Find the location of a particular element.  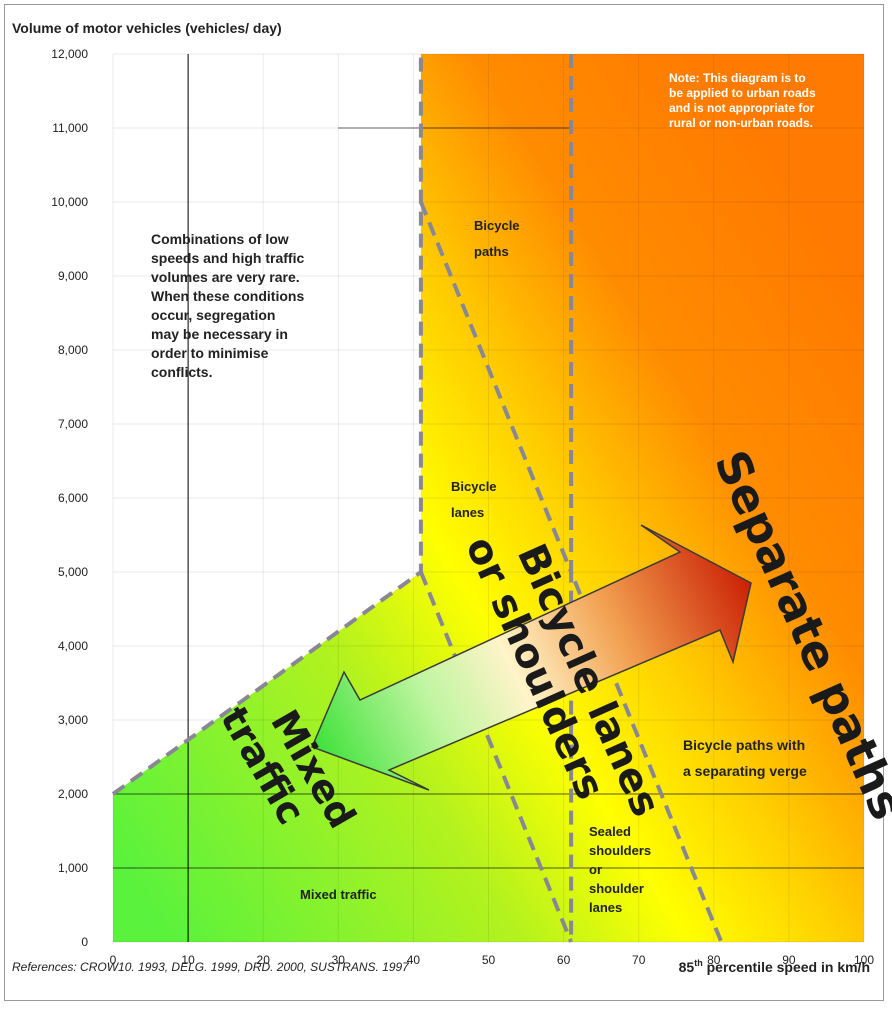

y-tick-label: 2,000 is located at coordinates (73, 794).